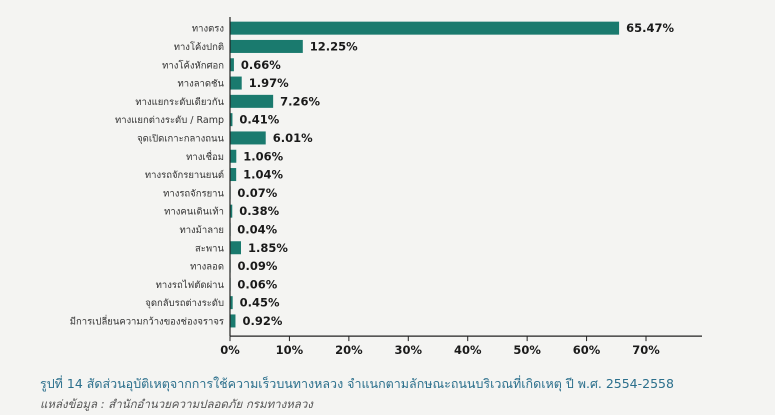 The width and height of the screenshot is (775, 415). What do you see at coordinates (147, 320) in the screenshot?
I see `category-label: มีการเปลี่ยนความกว้างของช่องจราจร` at bounding box center [147, 320].